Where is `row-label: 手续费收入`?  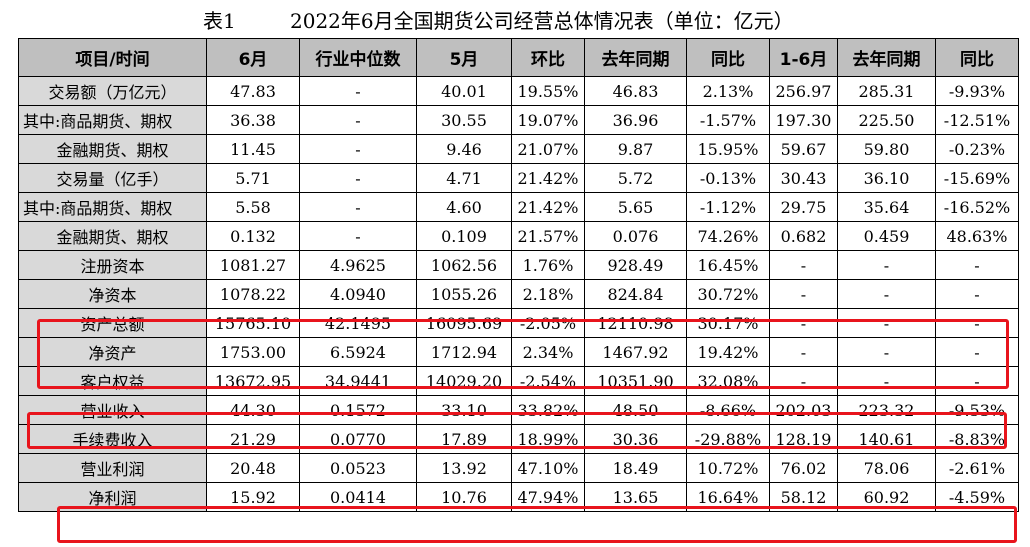 row-label: 手续费收入 is located at coordinates (112, 439).